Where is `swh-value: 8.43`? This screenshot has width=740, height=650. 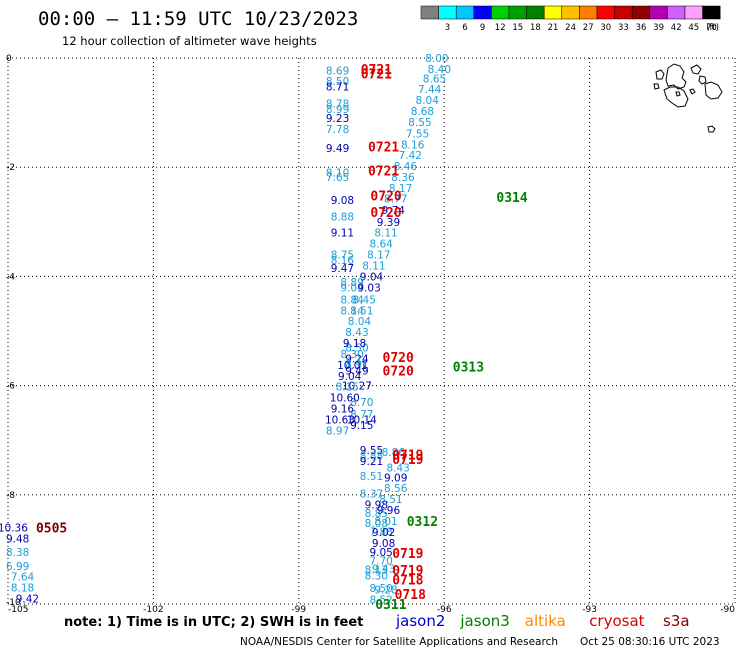
swh-value: 8.43 is located at coordinates (356, 333).